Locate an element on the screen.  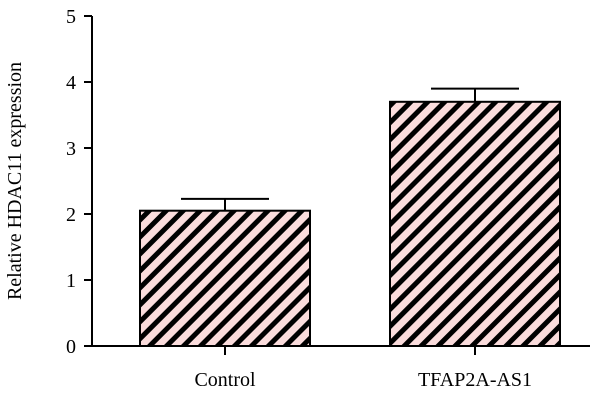
y-tick-label: 1 is located at coordinates (71, 281).